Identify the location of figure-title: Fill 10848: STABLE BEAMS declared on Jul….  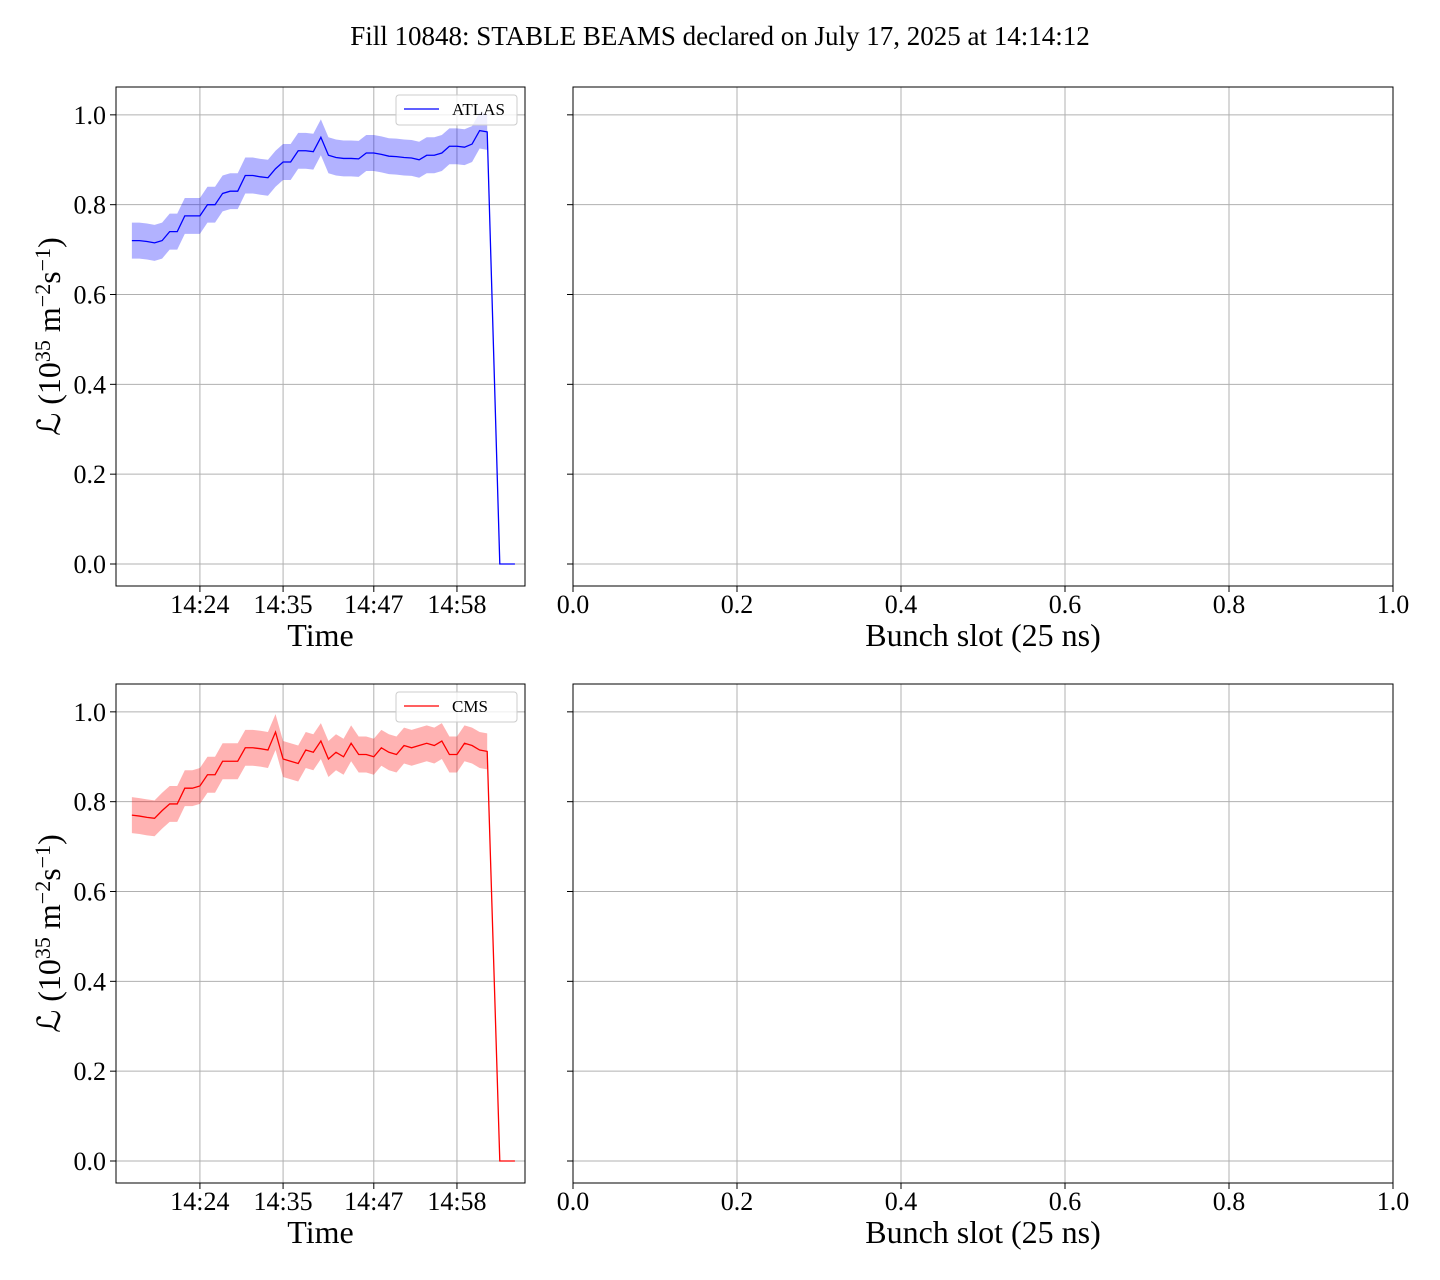
(720, 36).